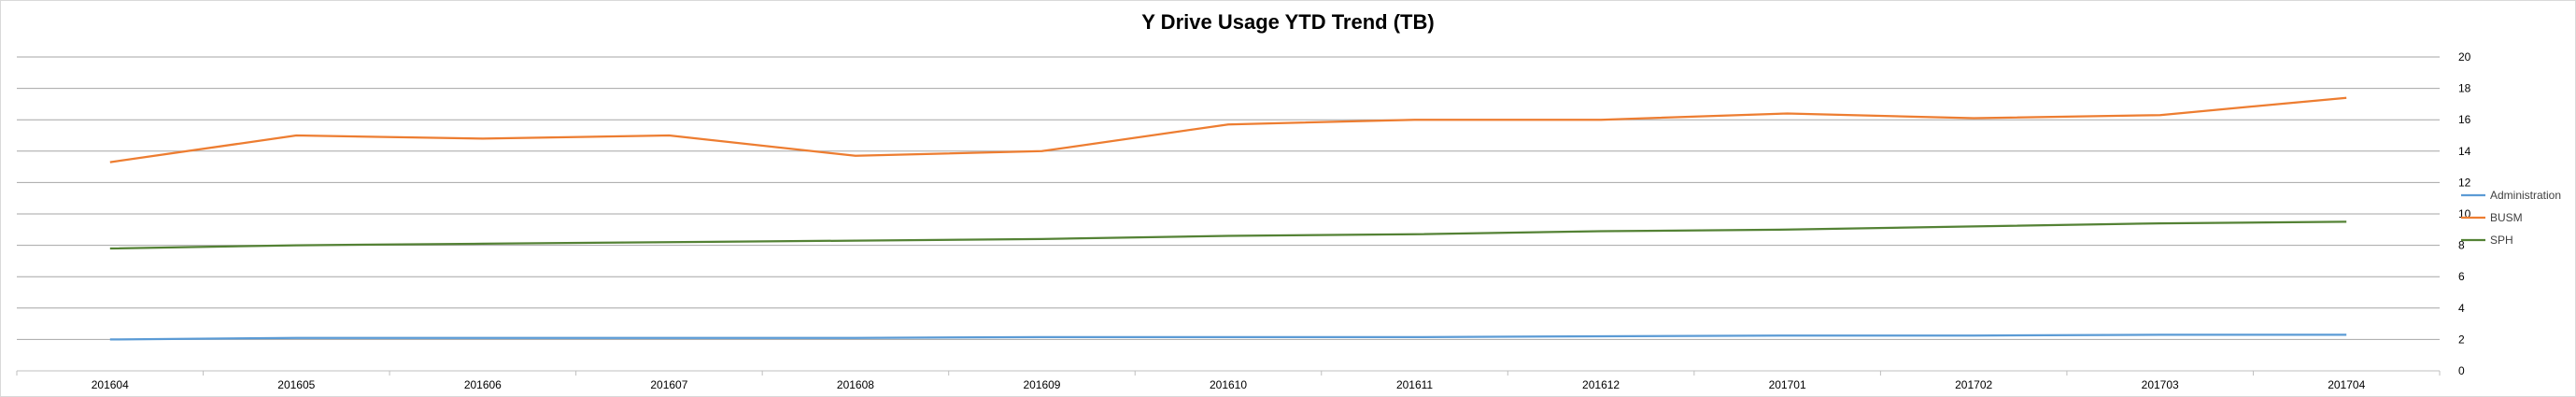  I want to click on x-tick-label: 201611, so click(1414, 384).